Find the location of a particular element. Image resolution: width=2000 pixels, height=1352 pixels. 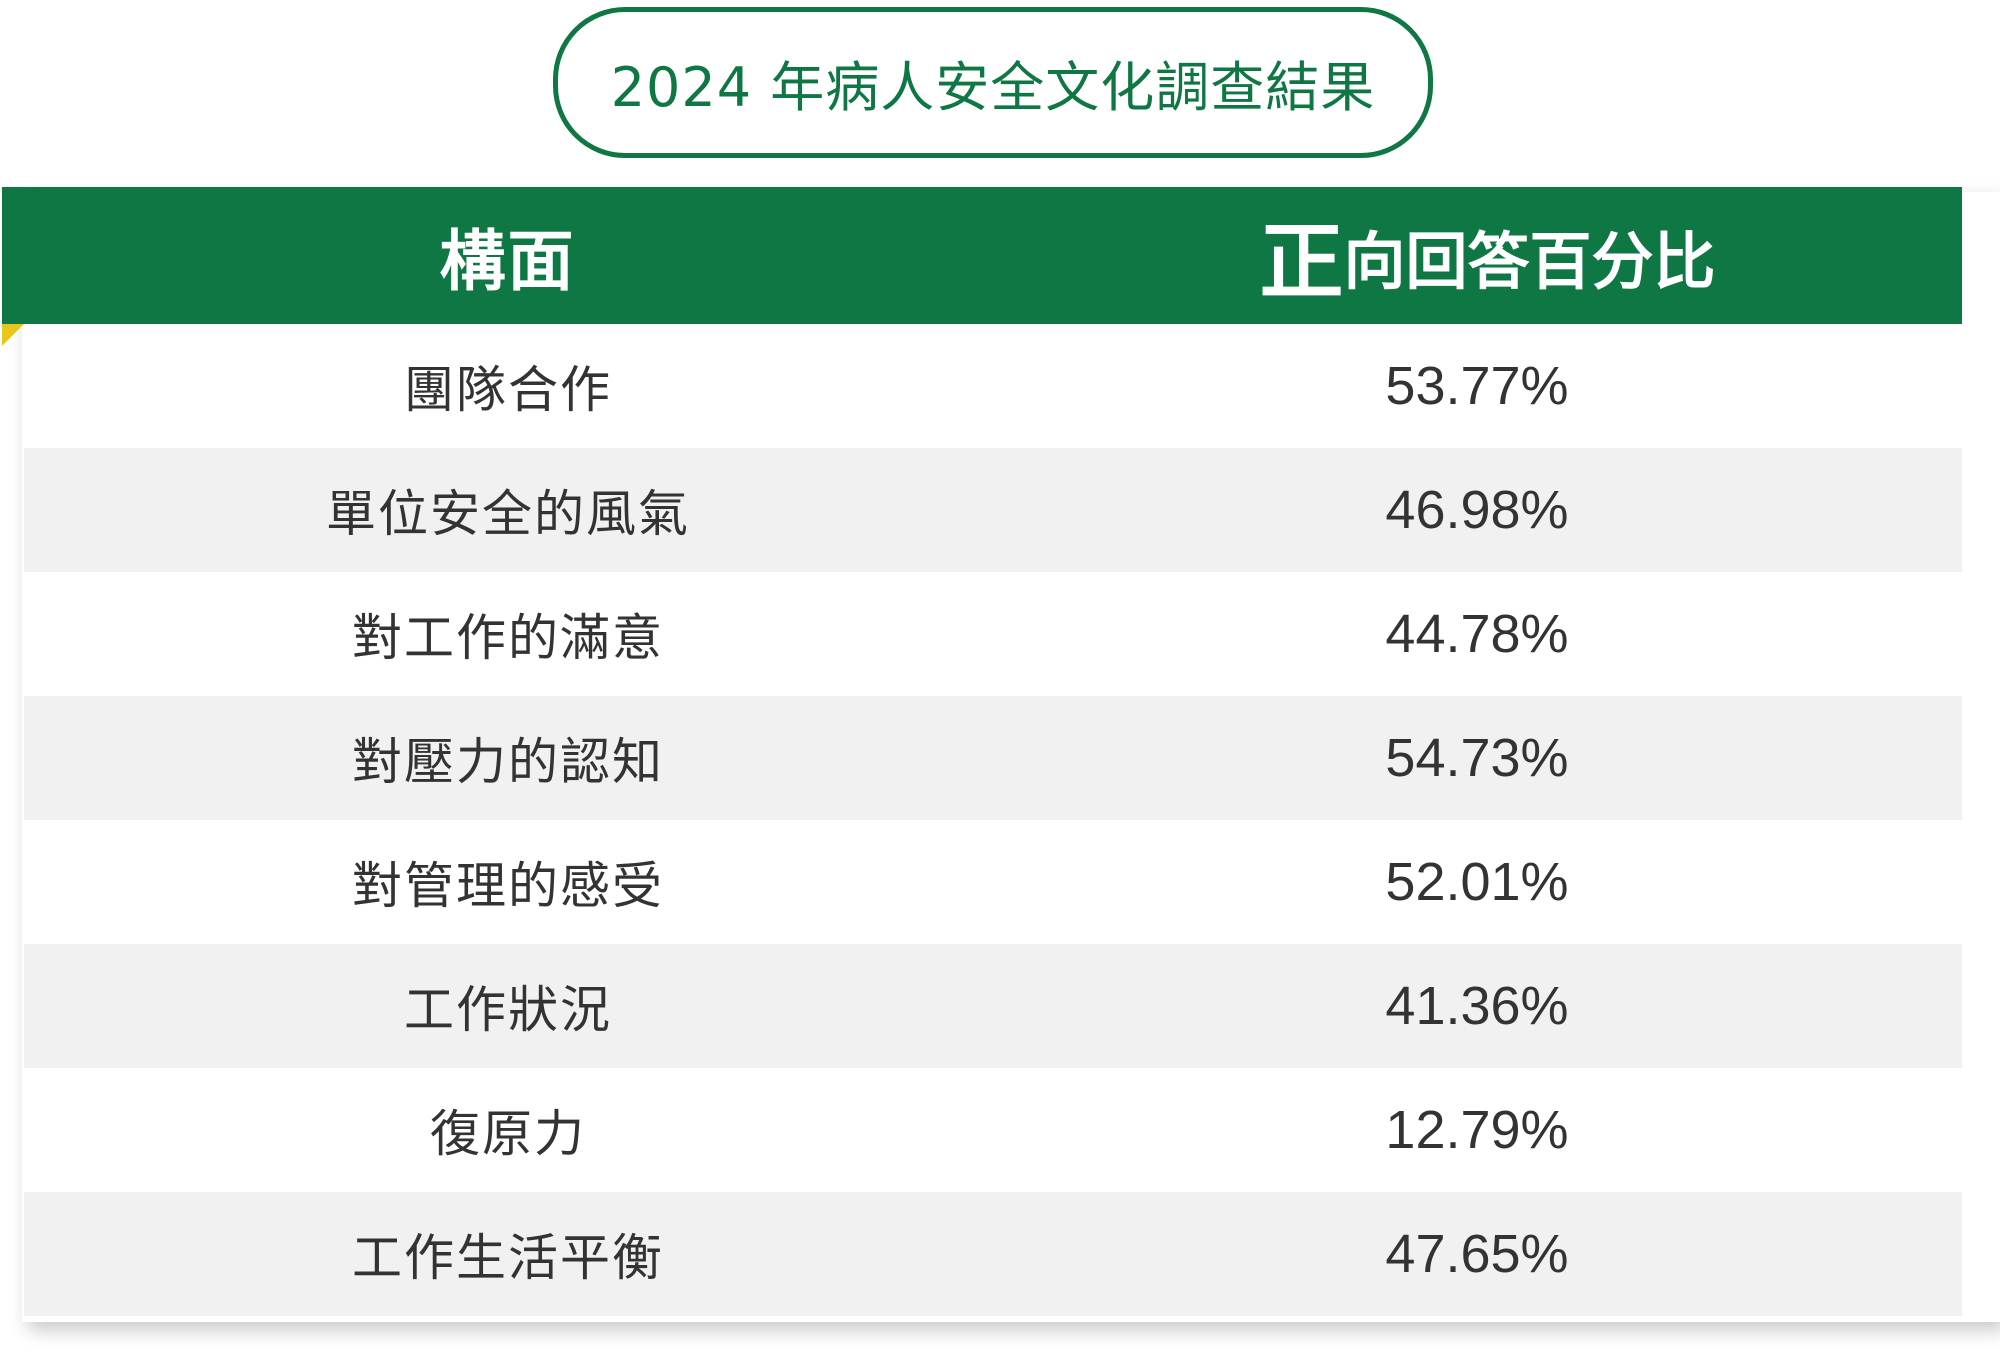

corner-accent is located at coordinates (13, 335).